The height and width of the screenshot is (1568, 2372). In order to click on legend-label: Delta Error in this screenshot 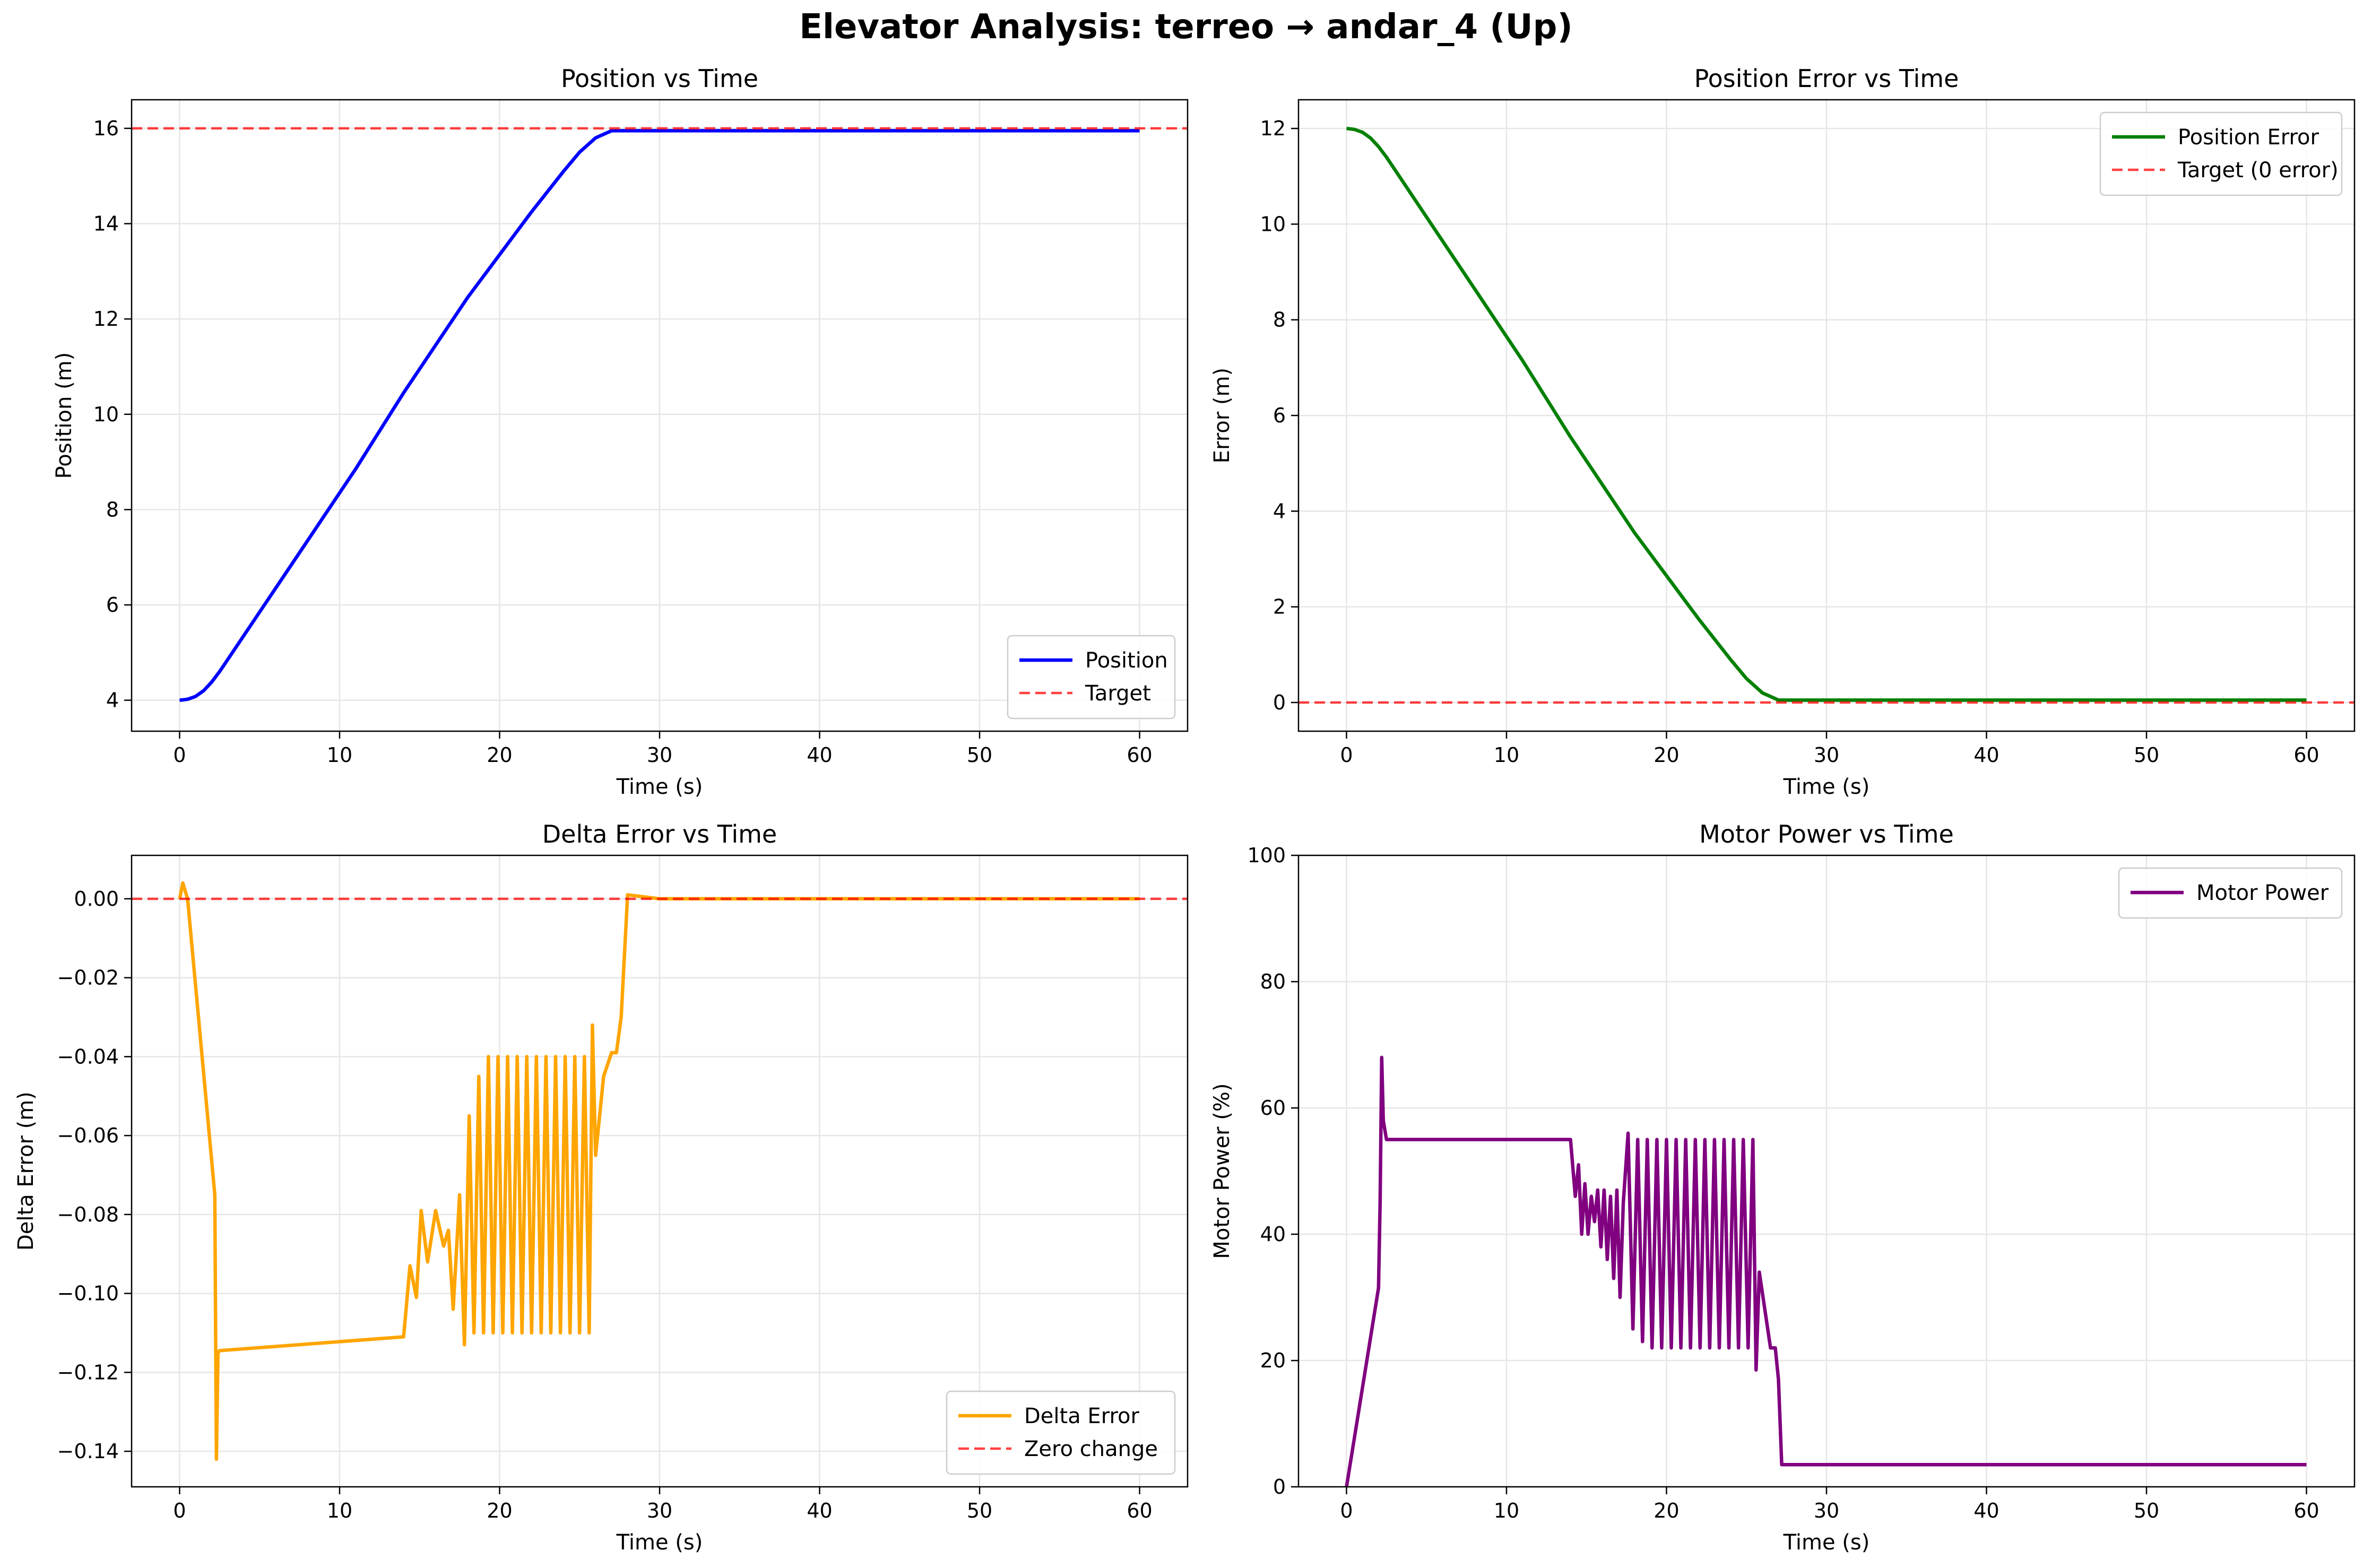, I will do `click(1081, 1416)`.